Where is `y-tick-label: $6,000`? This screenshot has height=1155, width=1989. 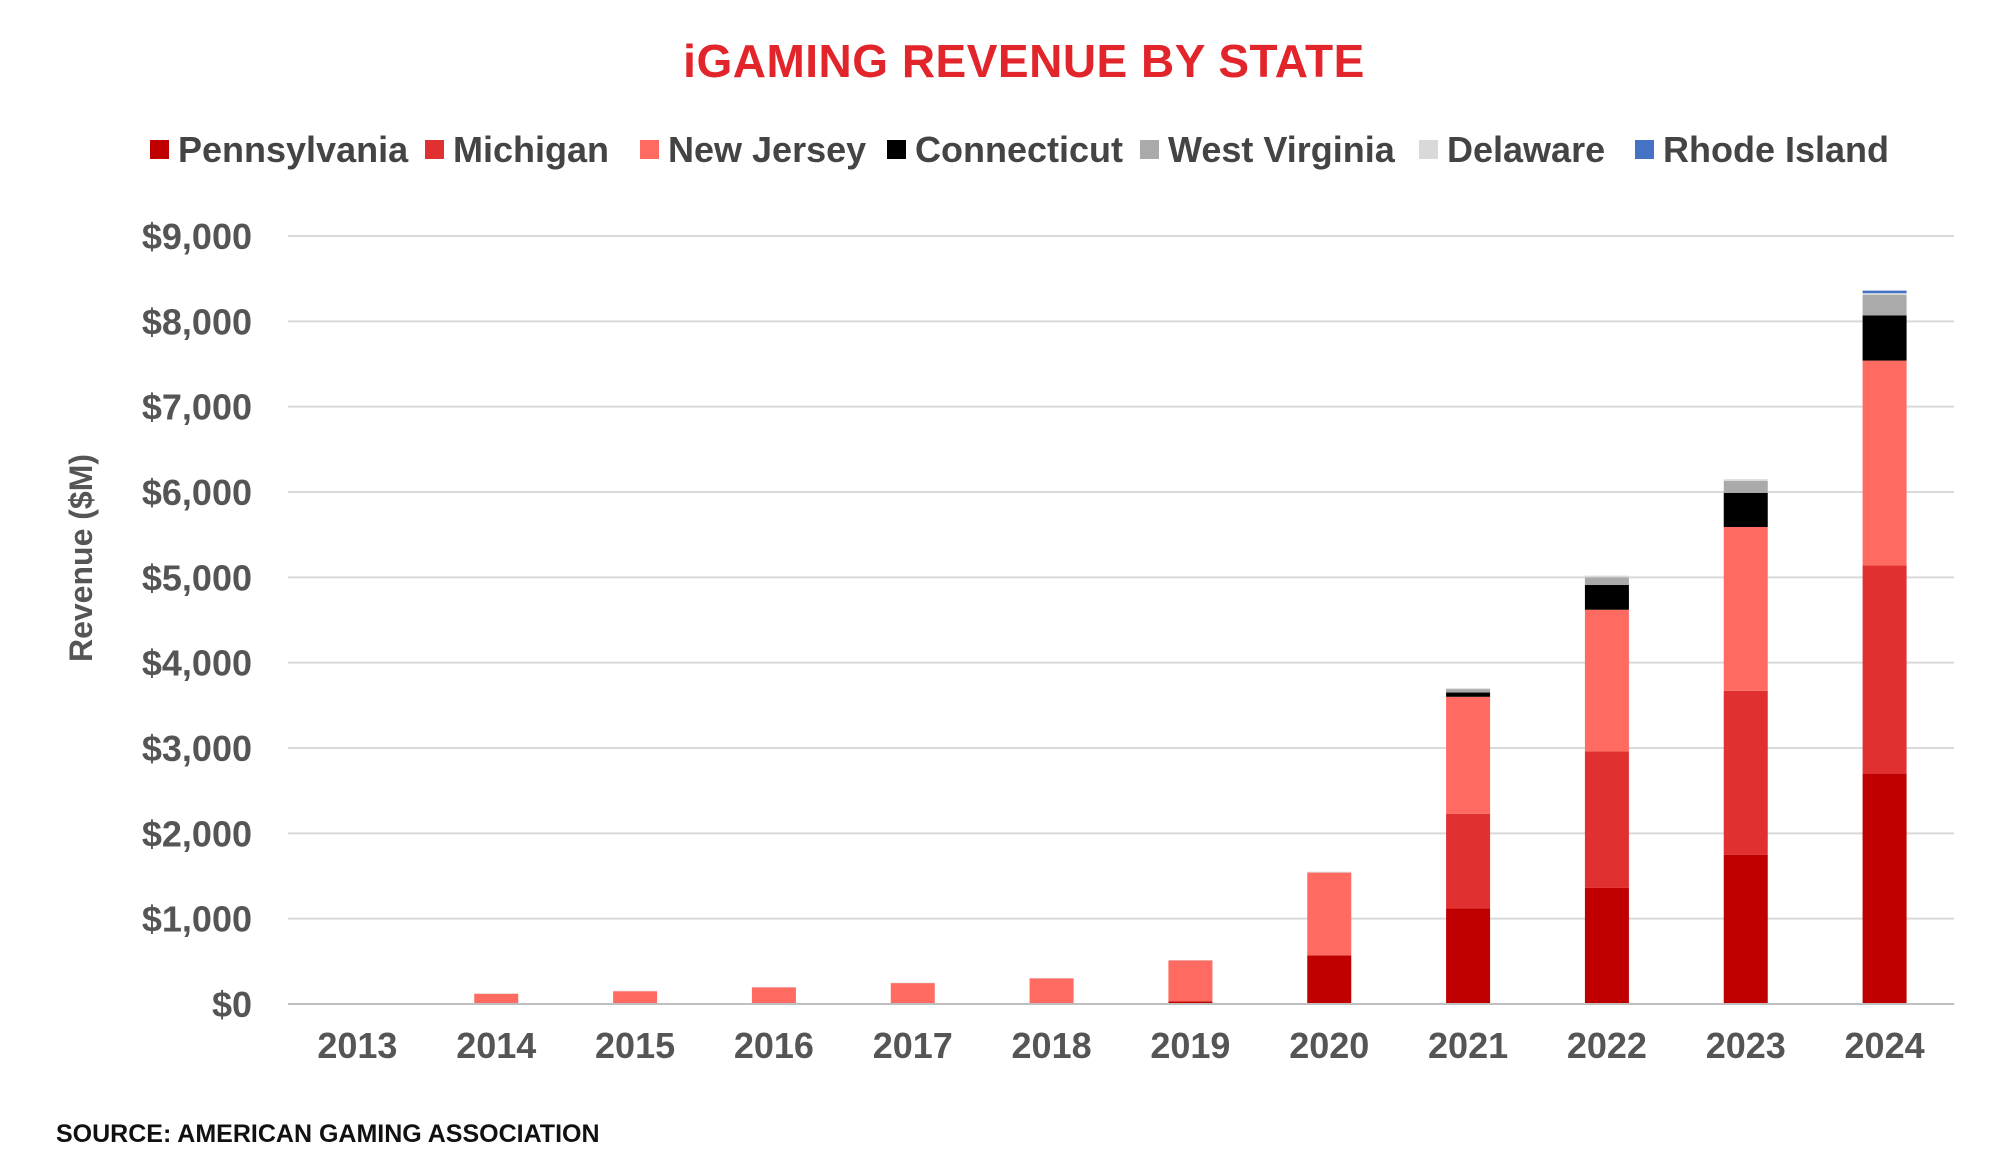
y-tick-label: $6,000 is located at coordinates (197, 492).